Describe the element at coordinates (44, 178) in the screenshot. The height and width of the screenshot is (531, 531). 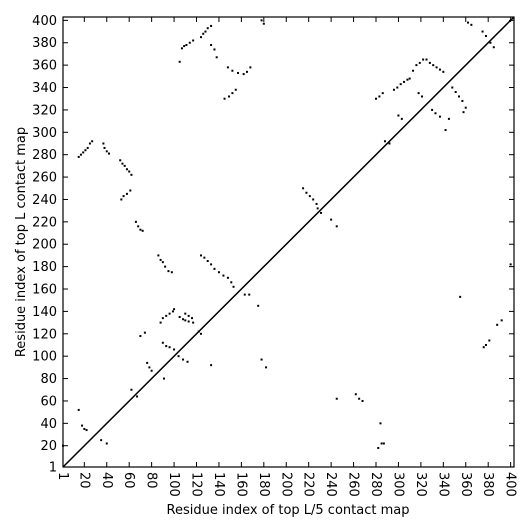
I see `y-tick-label: 260` at that location.